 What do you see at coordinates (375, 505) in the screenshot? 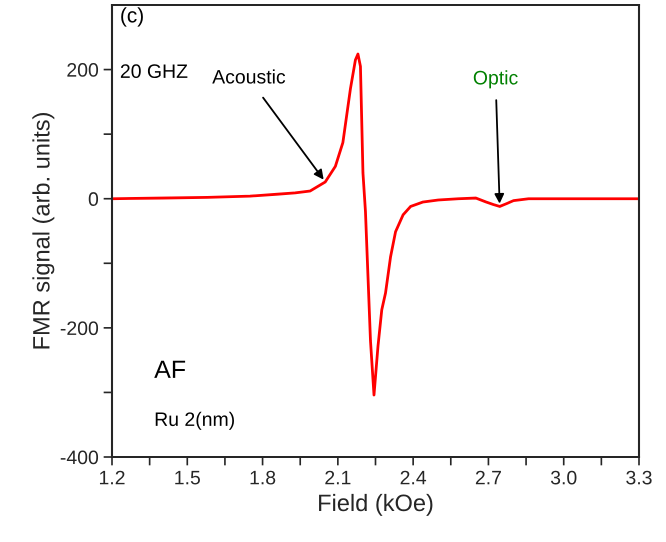
I see `x-axis-title: Field (kOe)` at bounding box center [375, 505].